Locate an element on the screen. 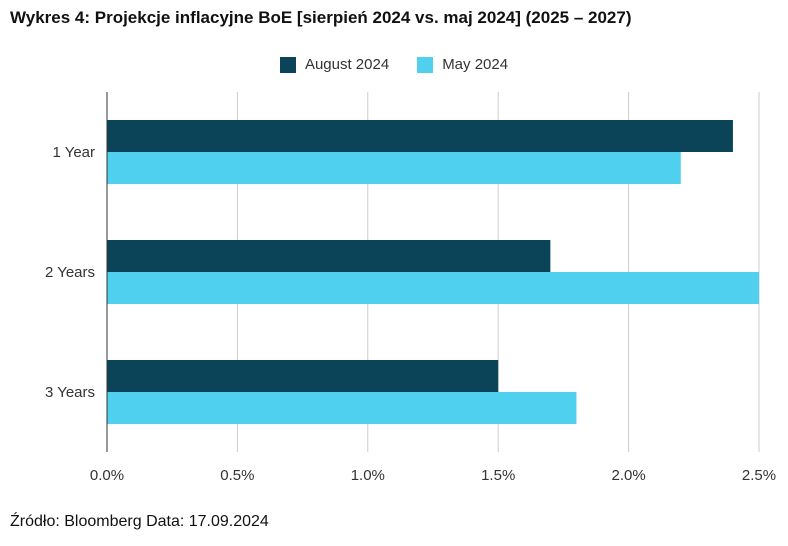 This screenshot has width=788, height=546. x-tick-label: 1.5% is located at coordinates (498, 475).